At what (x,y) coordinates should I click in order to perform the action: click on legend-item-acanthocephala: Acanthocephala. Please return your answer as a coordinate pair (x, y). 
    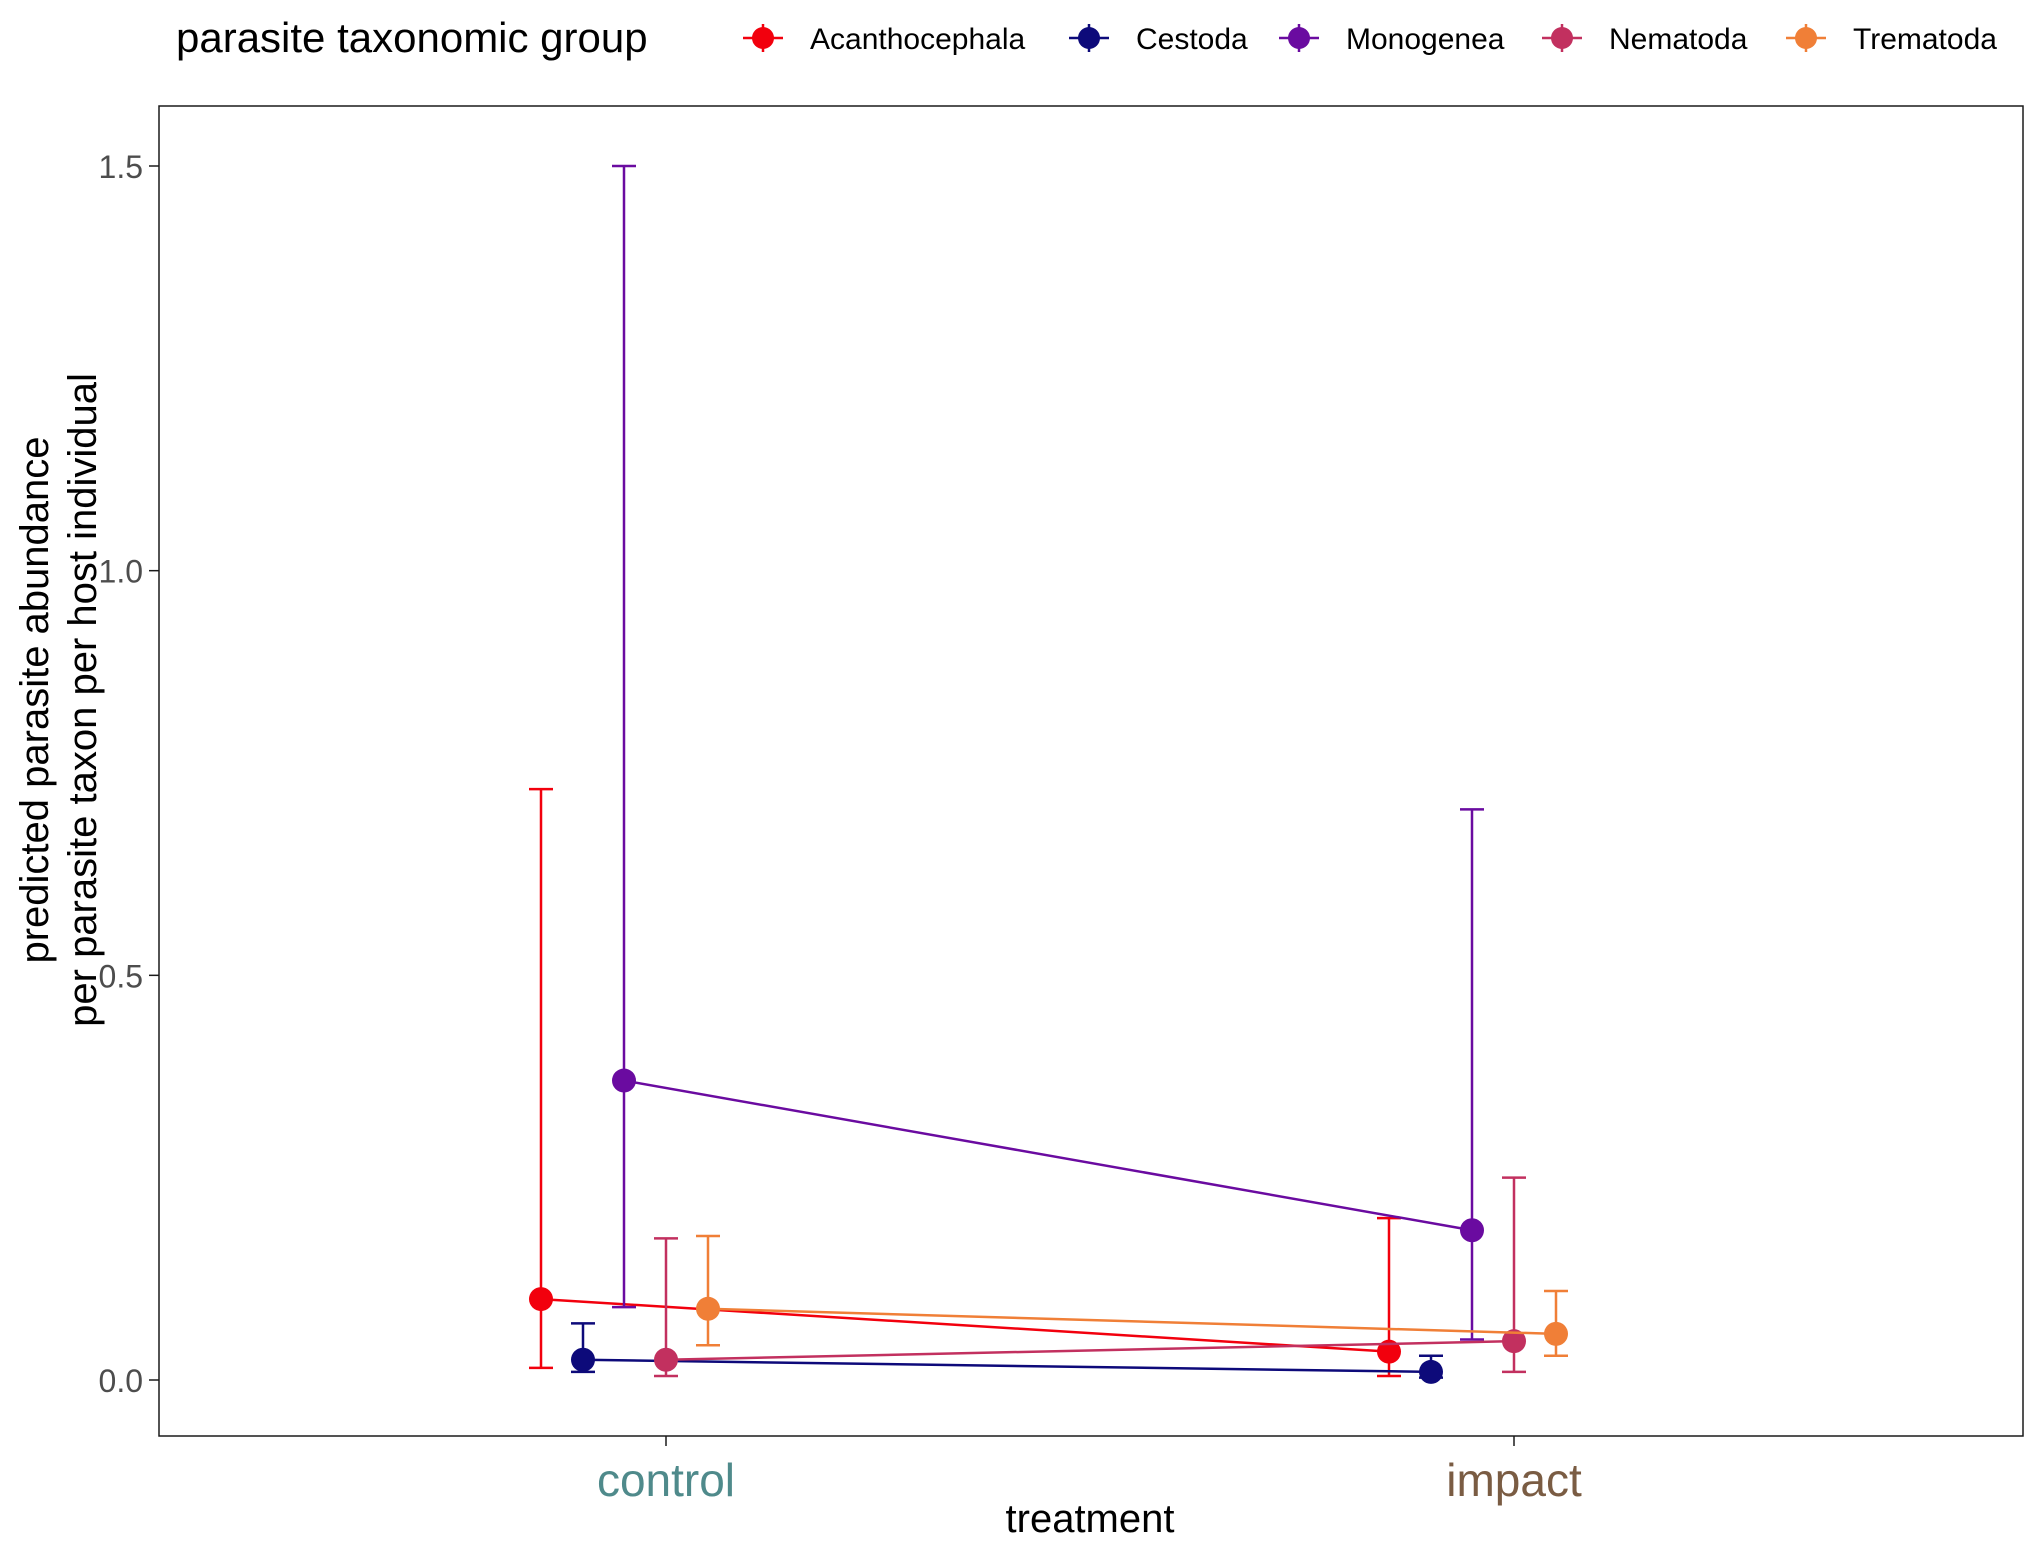
    Looking at the image, I should click on (884, 39).